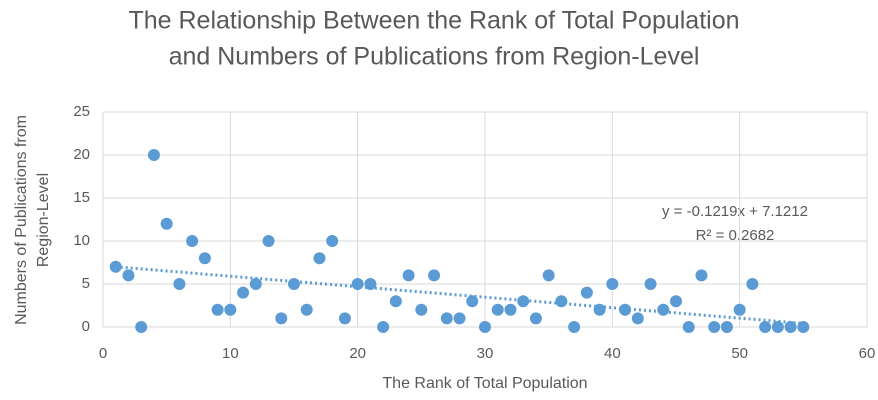  Describe the element at coordinates (103, 353) in the screenshot. I see `x-tick-label: 0` at that location.